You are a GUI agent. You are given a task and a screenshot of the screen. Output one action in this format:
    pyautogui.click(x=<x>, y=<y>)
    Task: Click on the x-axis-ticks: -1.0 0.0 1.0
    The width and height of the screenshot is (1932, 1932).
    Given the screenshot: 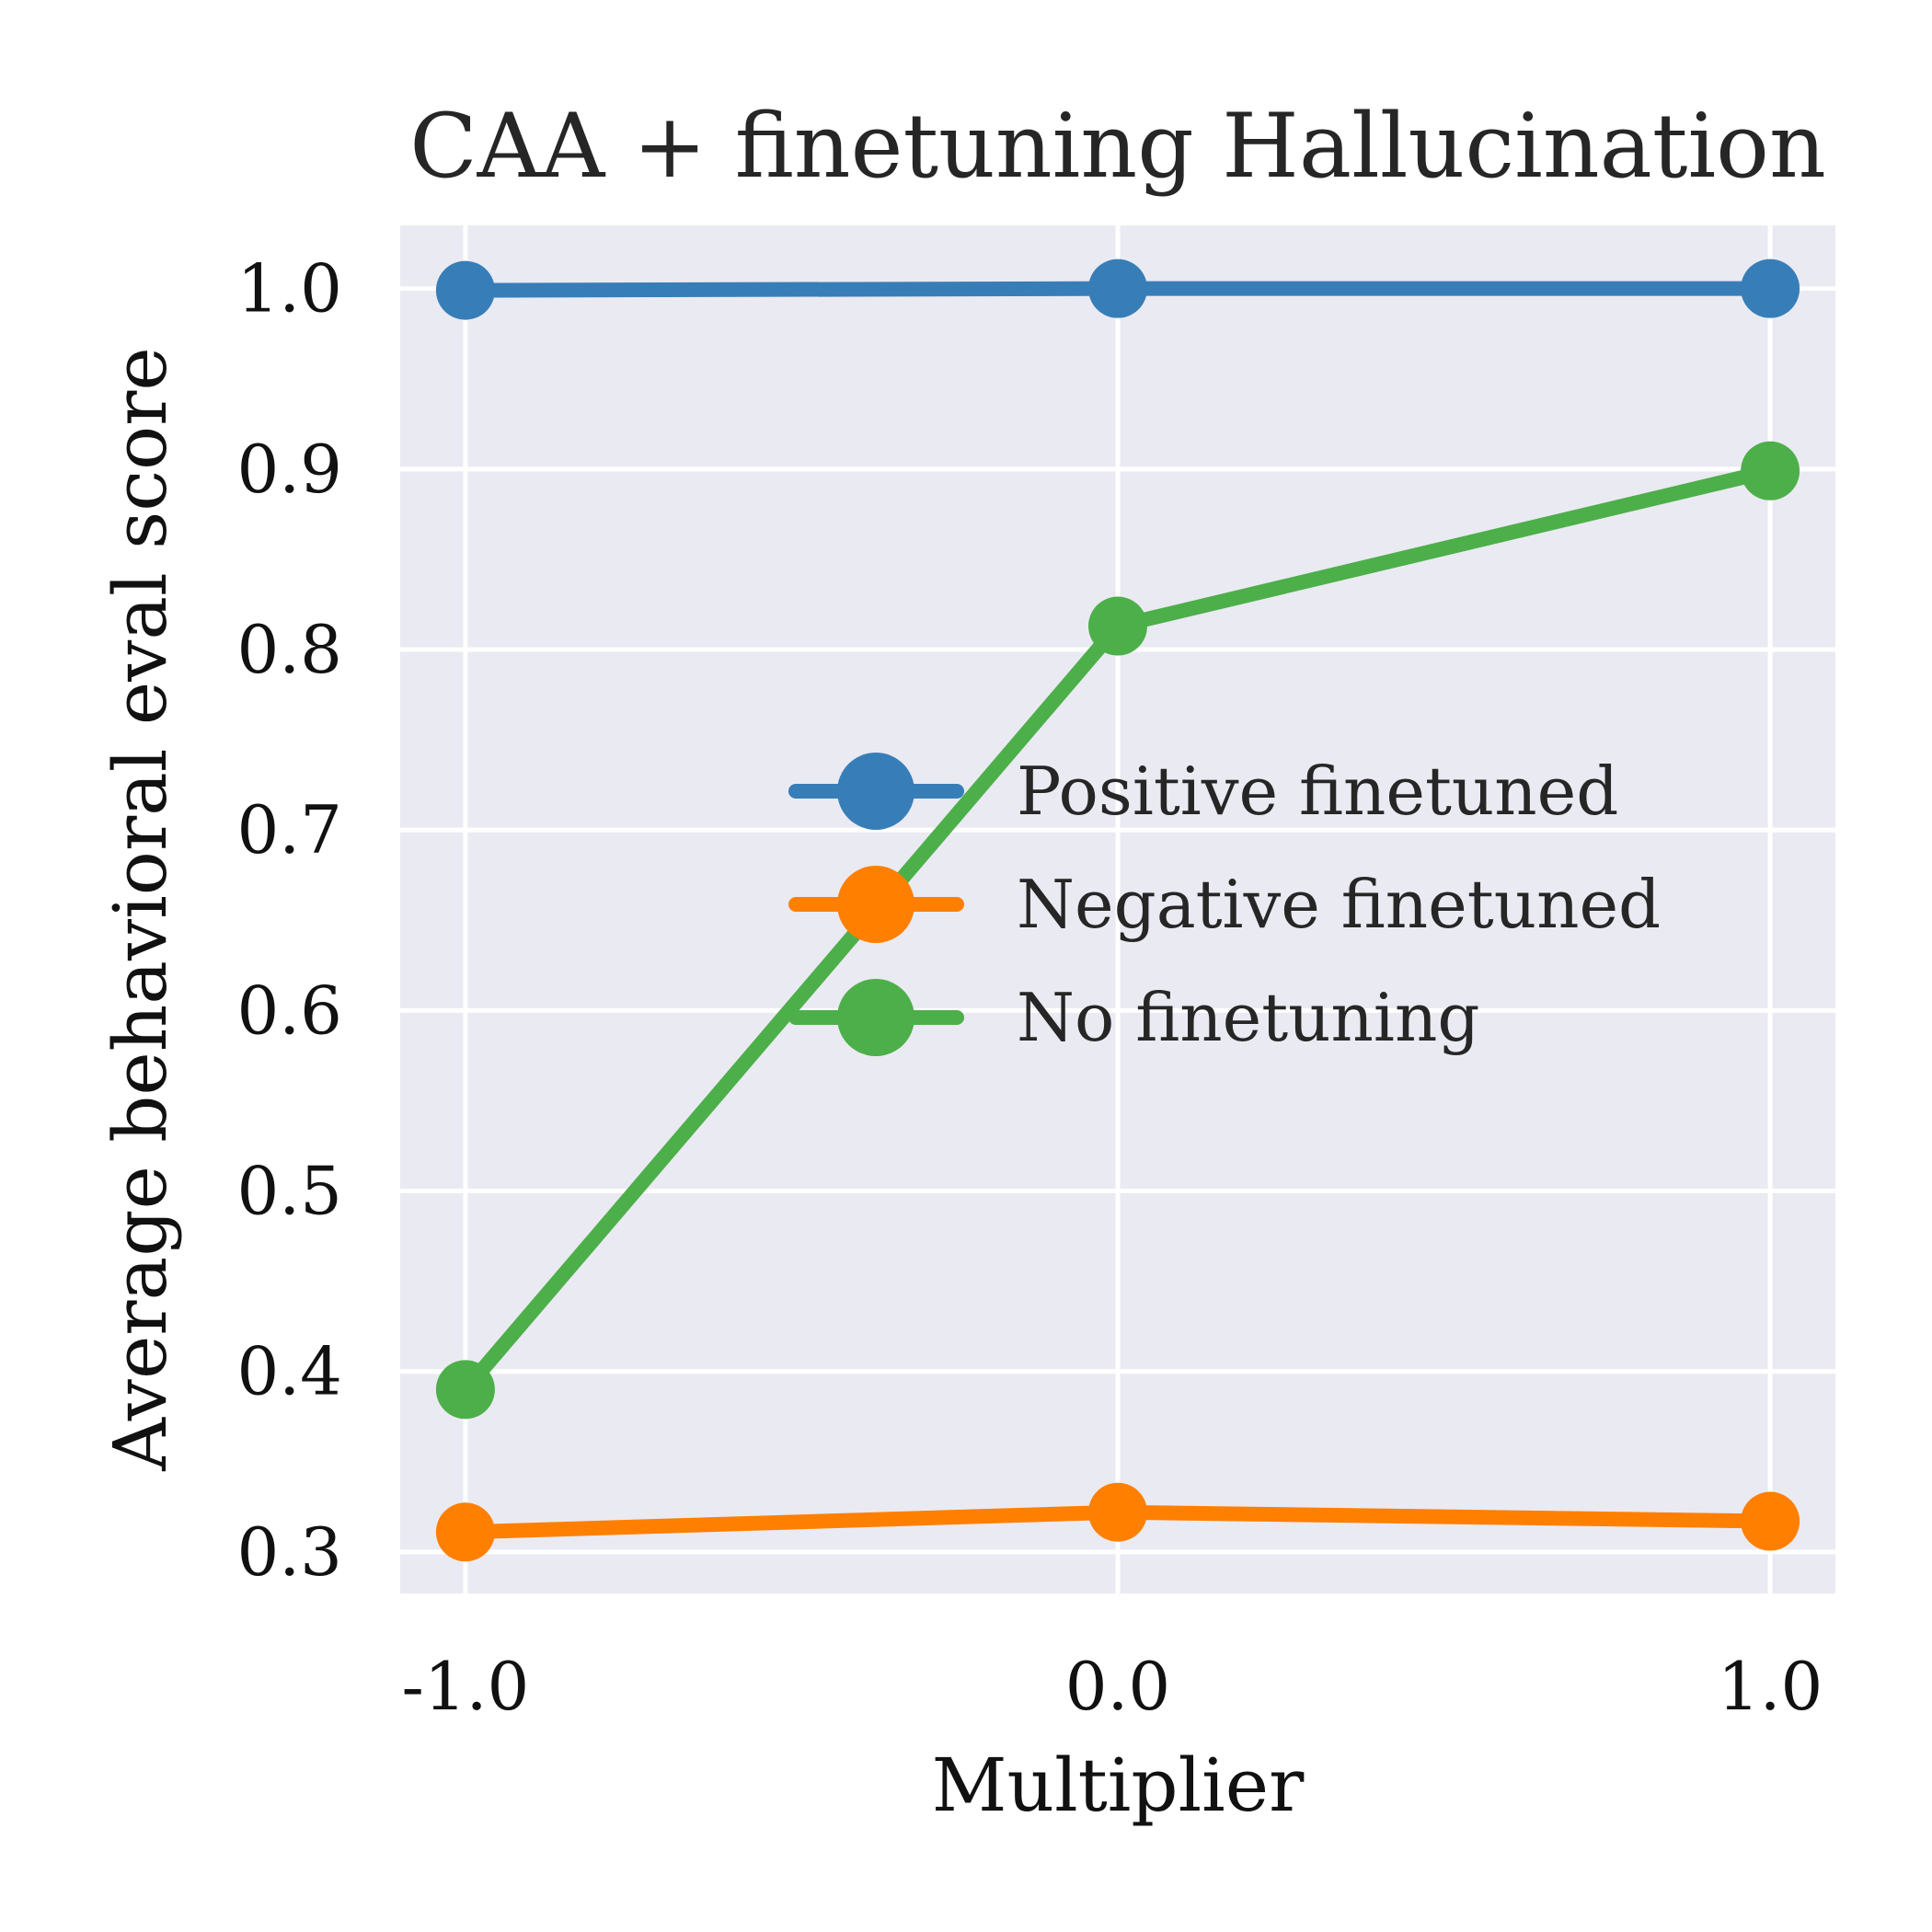 What is the action you would take?
    pyautogui.click(x=1112, y=1686)
    